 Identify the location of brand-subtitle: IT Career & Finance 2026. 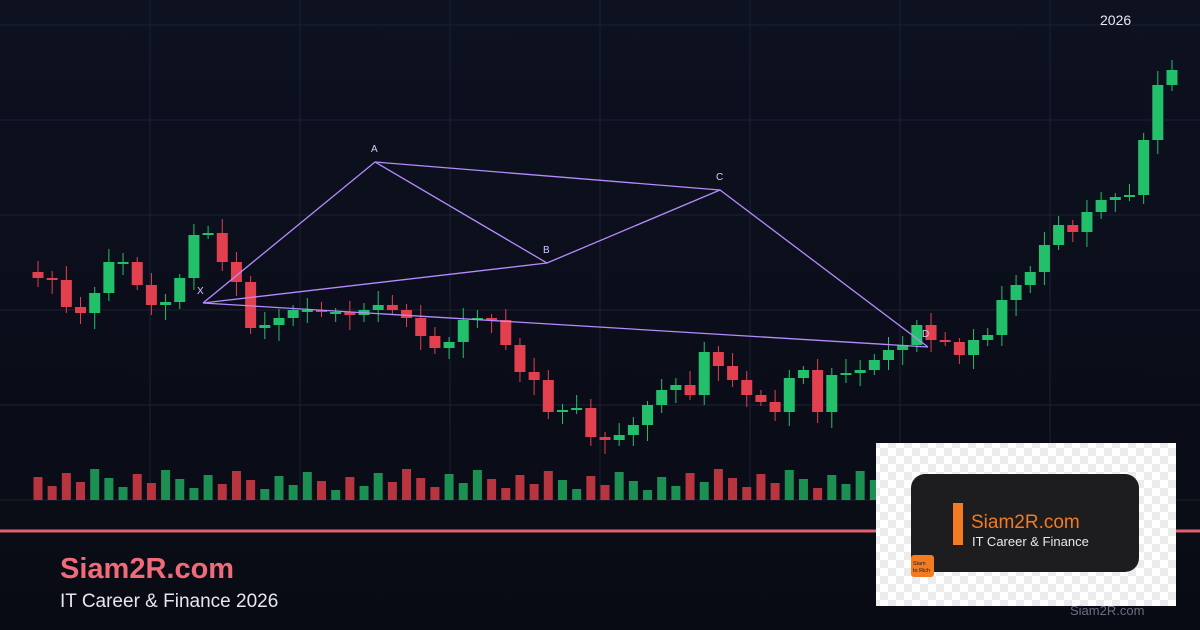
(169, 601).